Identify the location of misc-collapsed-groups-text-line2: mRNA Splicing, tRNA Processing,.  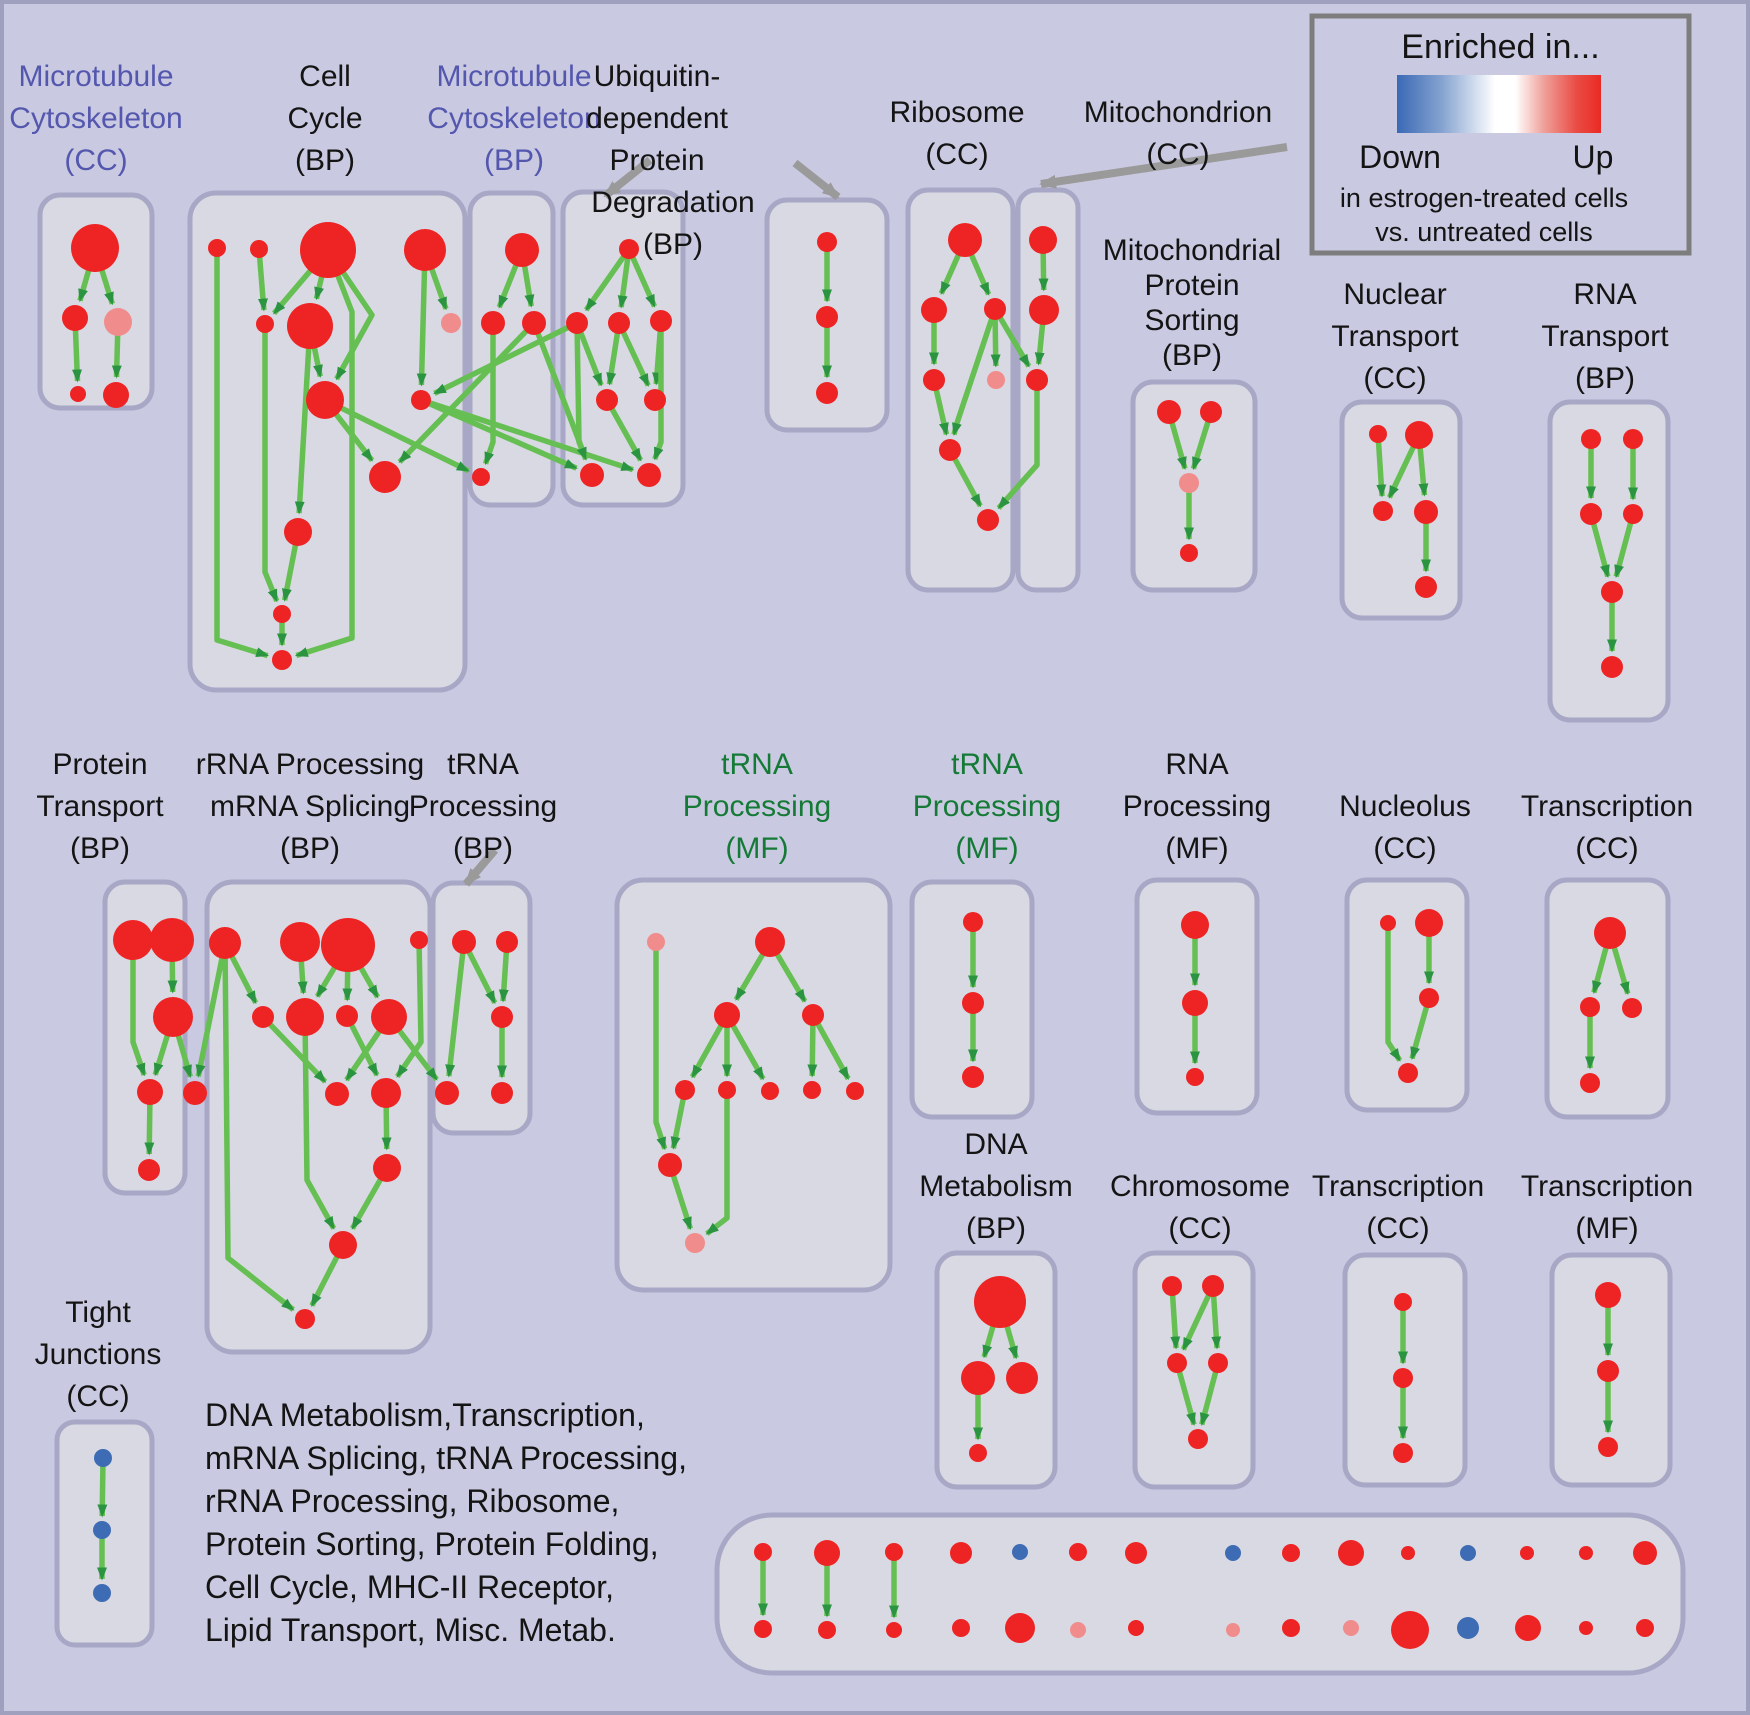
(446, 1458).